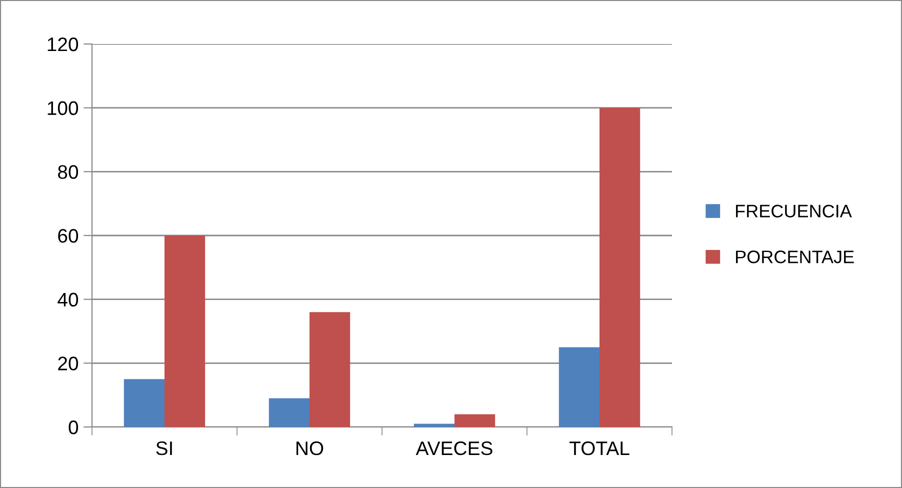 The height and width of the screenshot is (488, 902). Describe the element at coordinates (599, 448) in the screenshot. I see `x-tick-label: TOTAL` at that location.